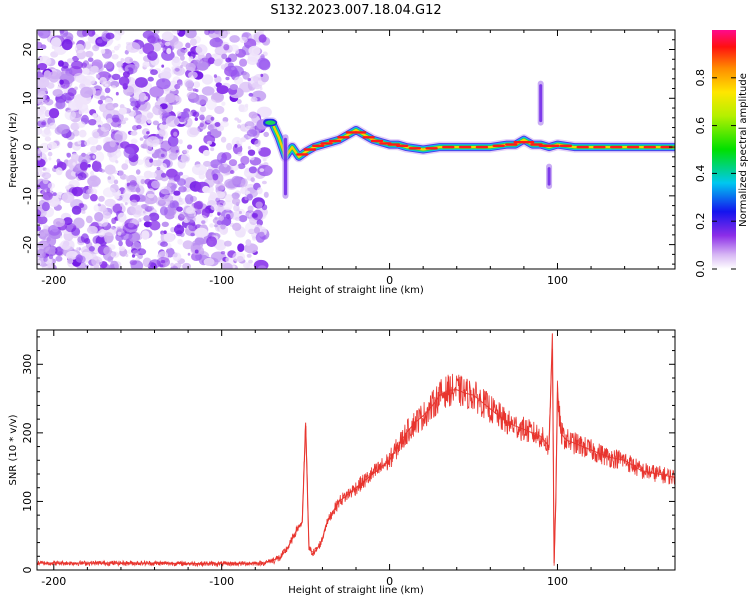 This screenshot has width=750, height=600. What do you see at coordinates (13, 449) in the screenshot?
I see `snr-ylabel: SNR (10 * v/v)` at bounding box center [13, 449].